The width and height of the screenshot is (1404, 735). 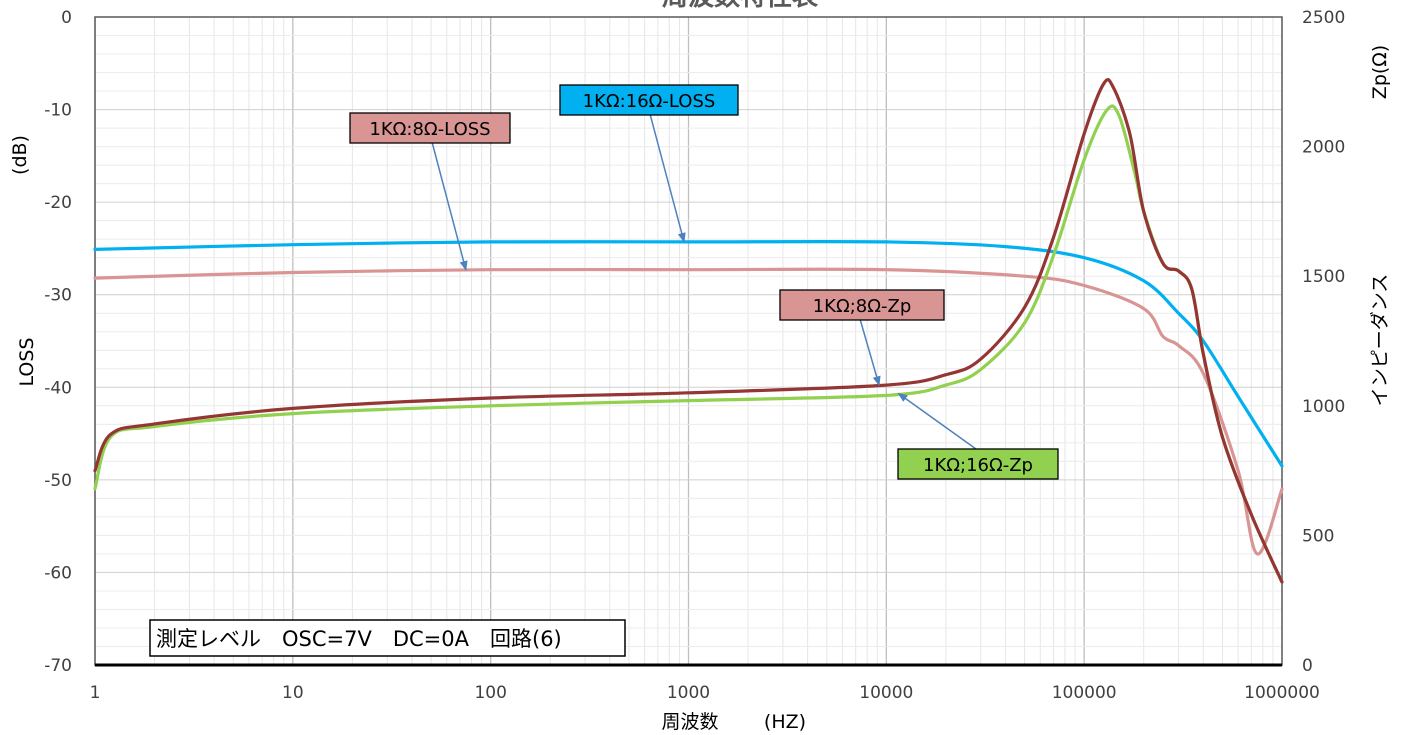 I want to click on annotation-label: 1KΩ:8Ω-LOSS, so click(x=429, y=129).